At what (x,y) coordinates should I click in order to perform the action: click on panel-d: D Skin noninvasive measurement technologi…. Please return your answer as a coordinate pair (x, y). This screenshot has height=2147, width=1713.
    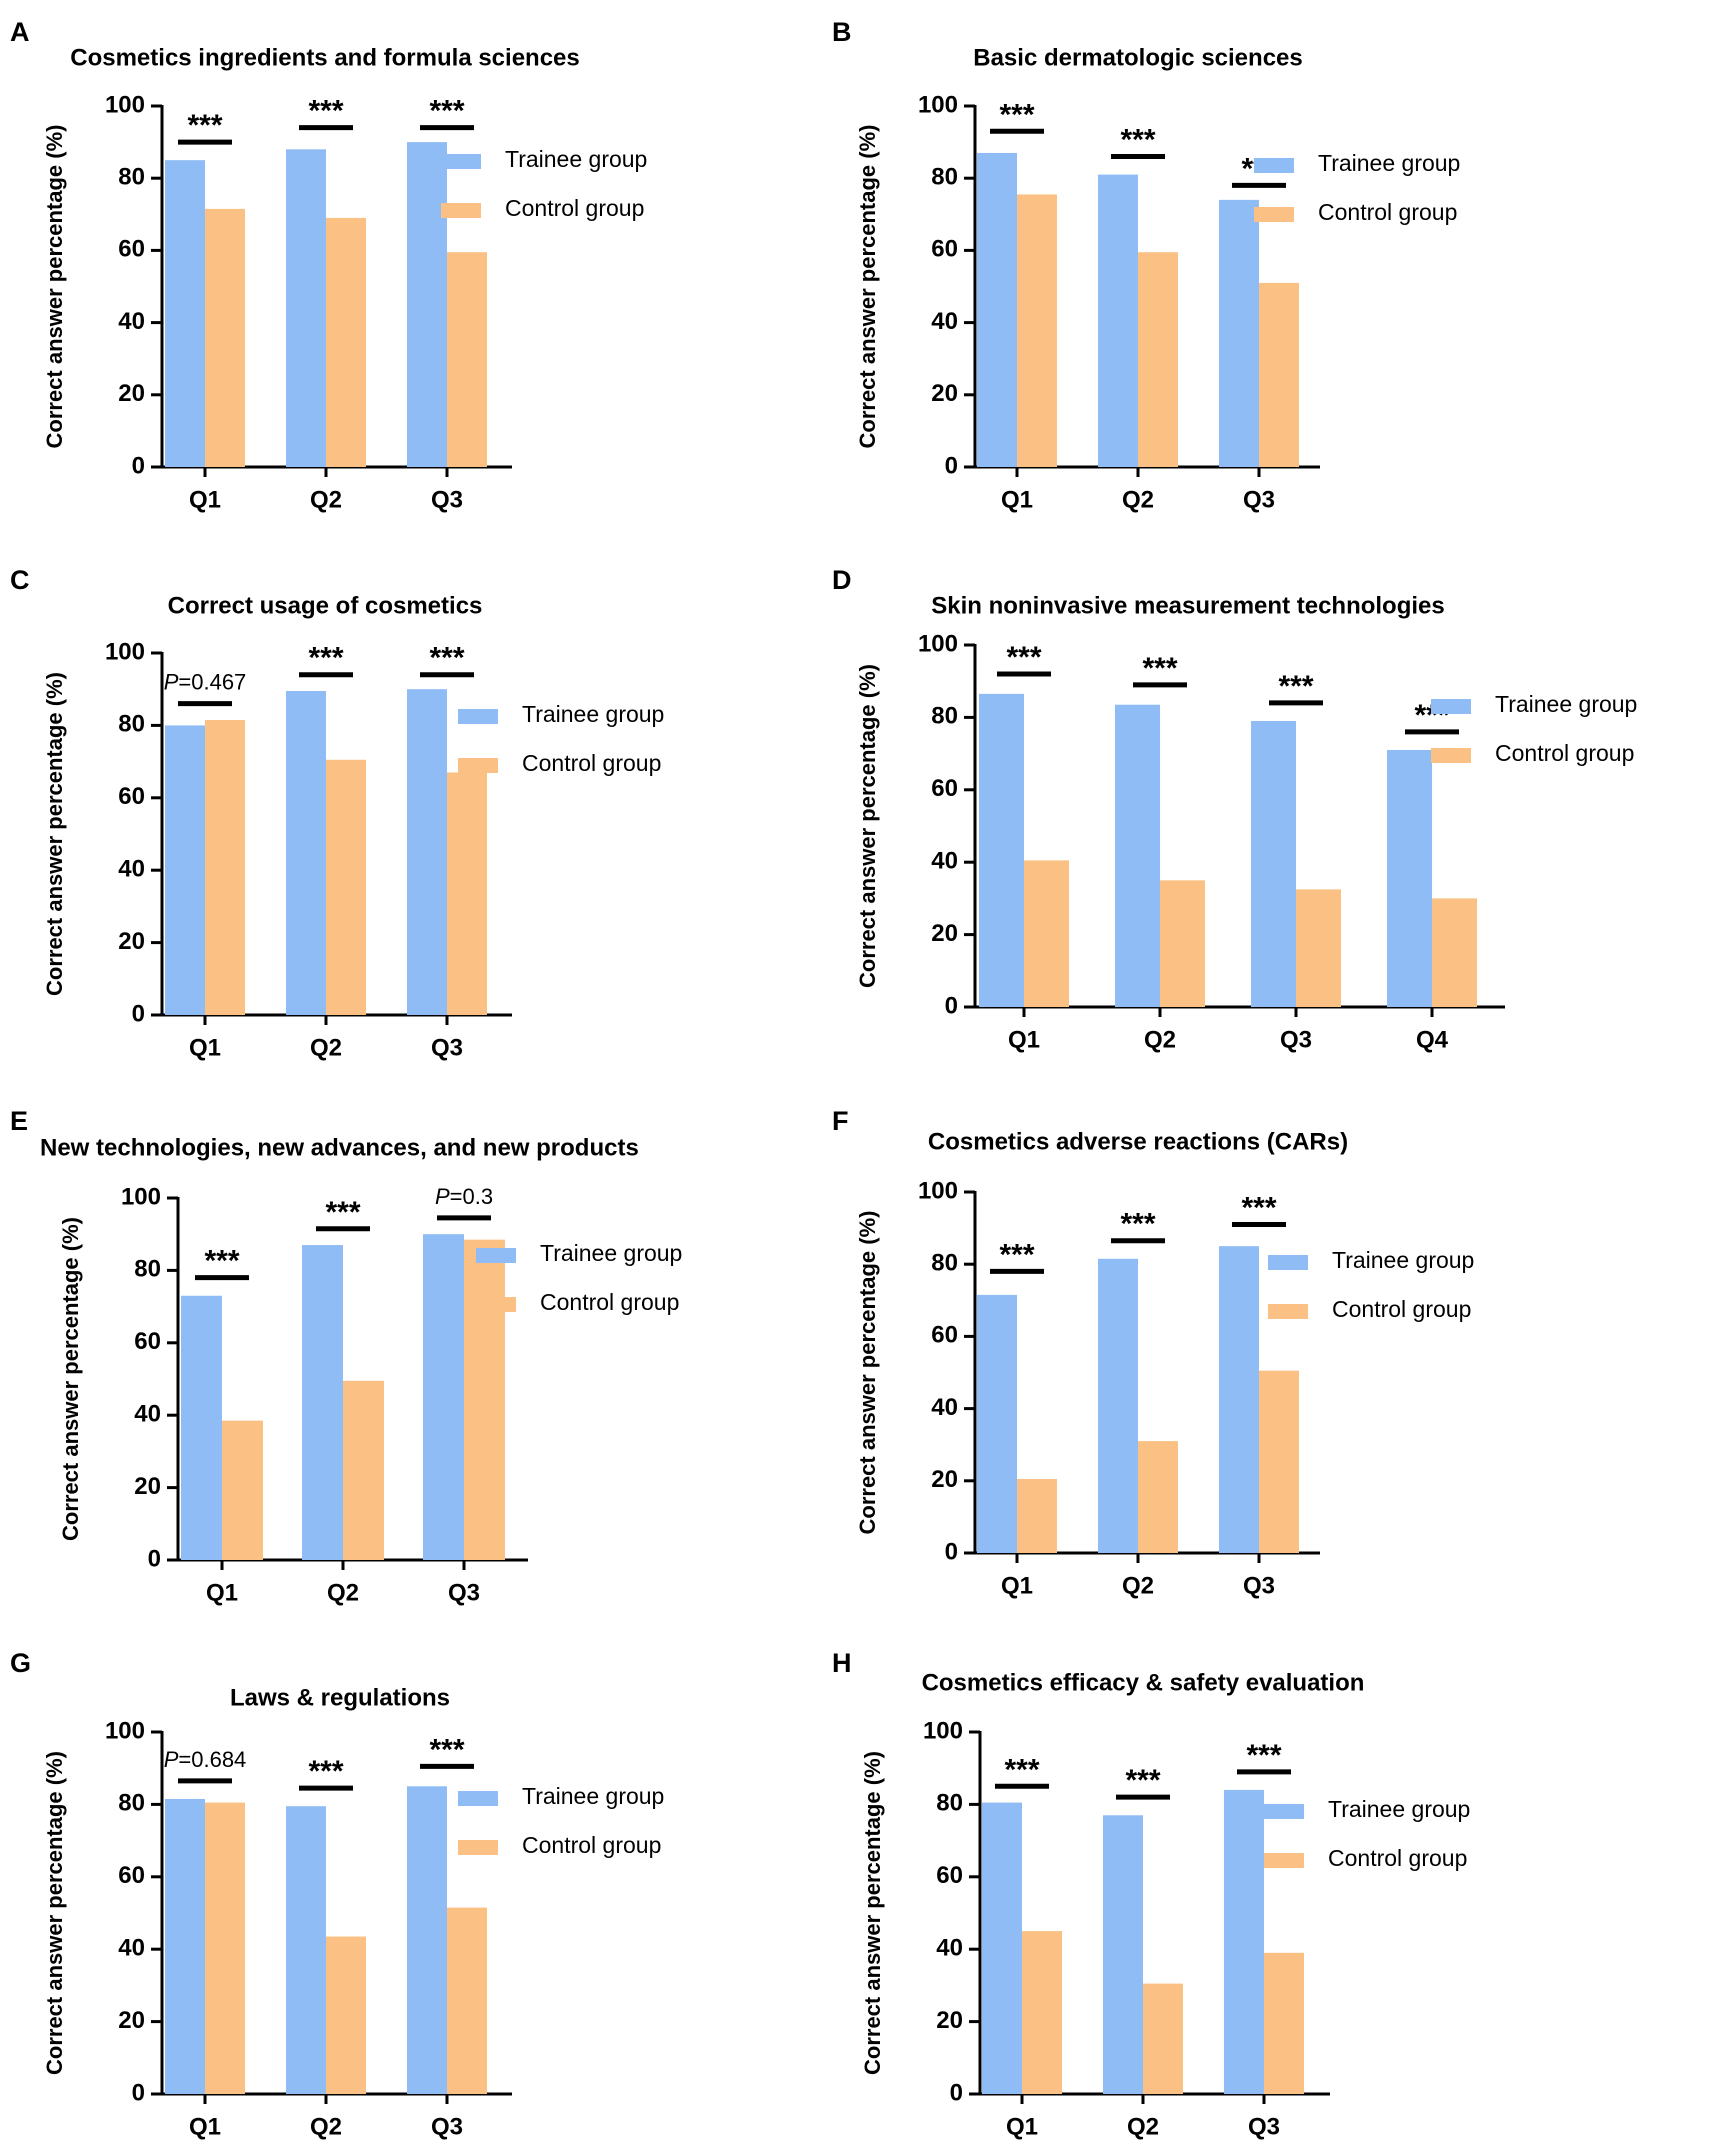
    Looking at the image, I should click on (1234, 809).